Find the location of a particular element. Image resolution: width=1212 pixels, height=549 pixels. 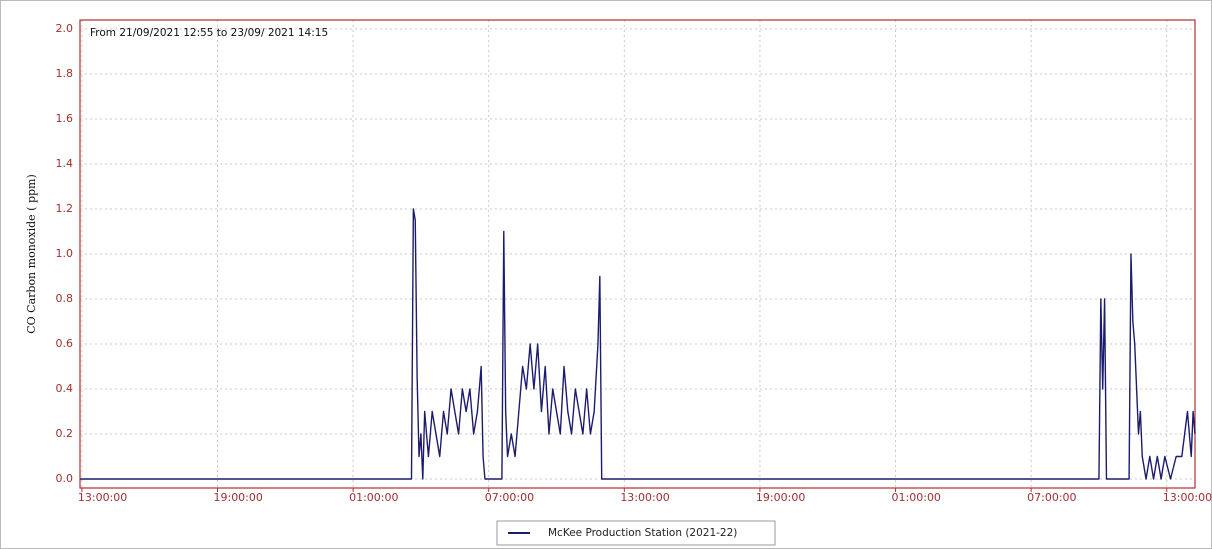

legend is located at coordinates (636, 533).